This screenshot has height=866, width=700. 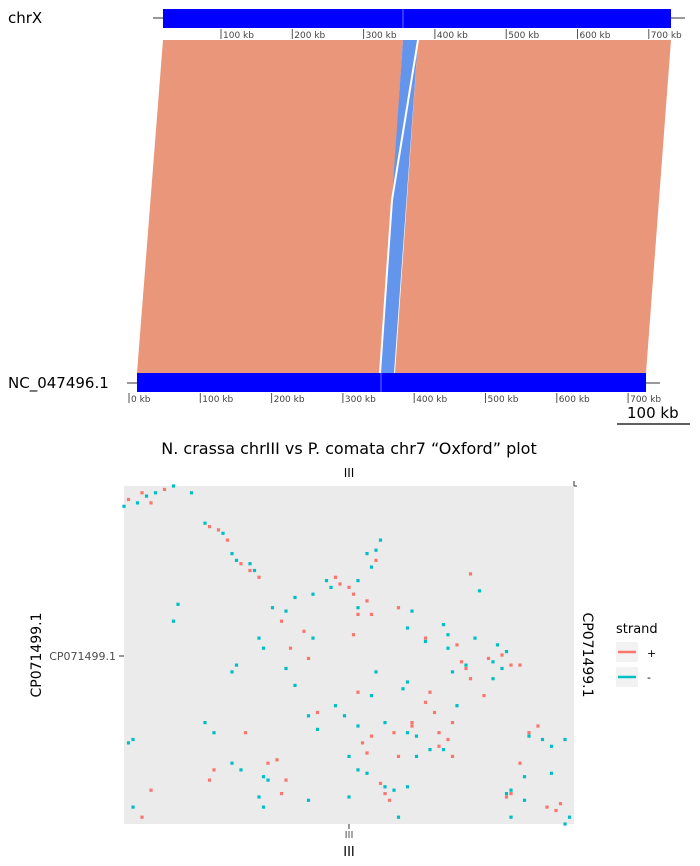 What do you see at coordinates (349, 473) in the screenshot?
I see `x-top-label: III` at bounding box center [349, 473].